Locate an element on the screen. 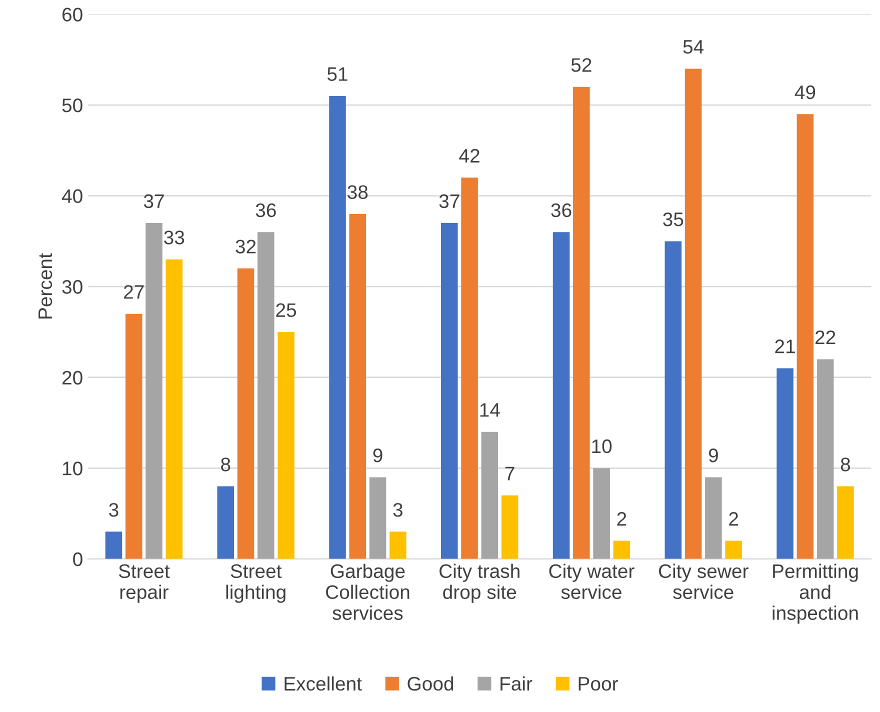 The height and width of the screenshot is (712, 880). y-tick-label: 60 is located at coordinates (72, 15).